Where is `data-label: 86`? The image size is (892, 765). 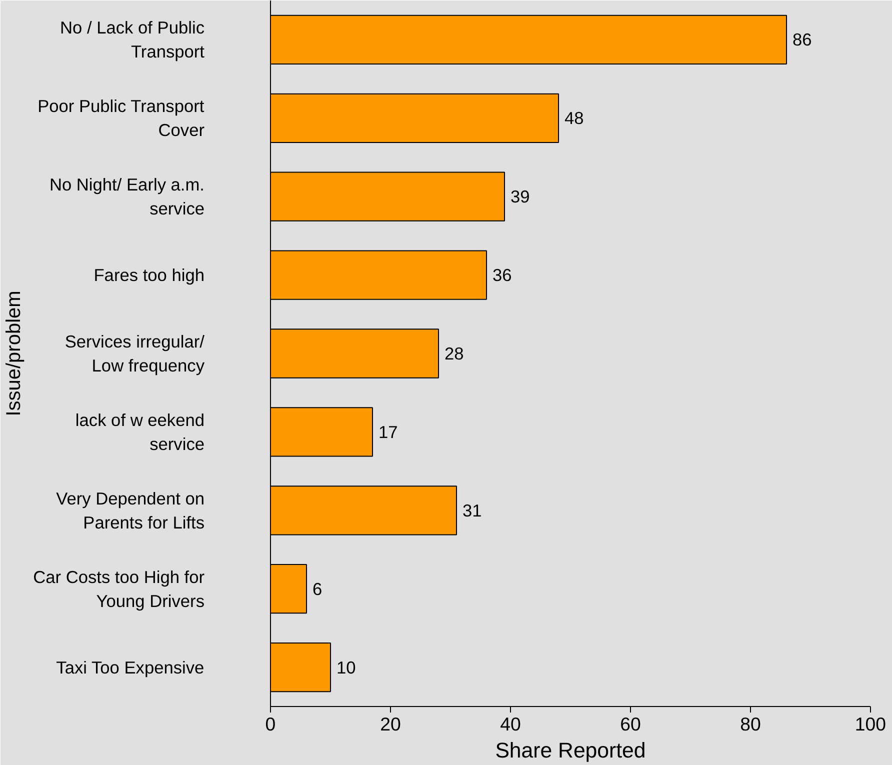 data-label: 86 is located at coordinates (802, 40).